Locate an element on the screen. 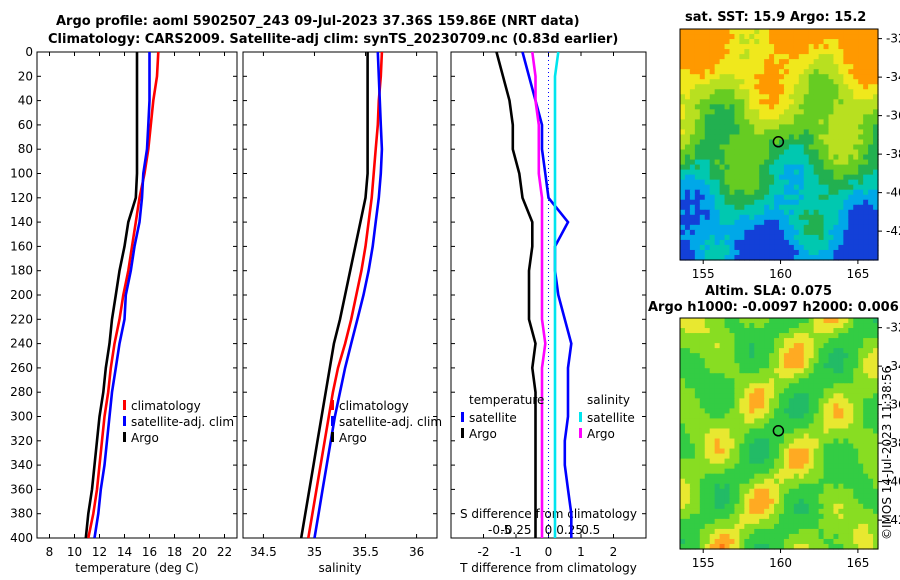  difference-xtick-label: 1 is located at coordinates (581, 552).